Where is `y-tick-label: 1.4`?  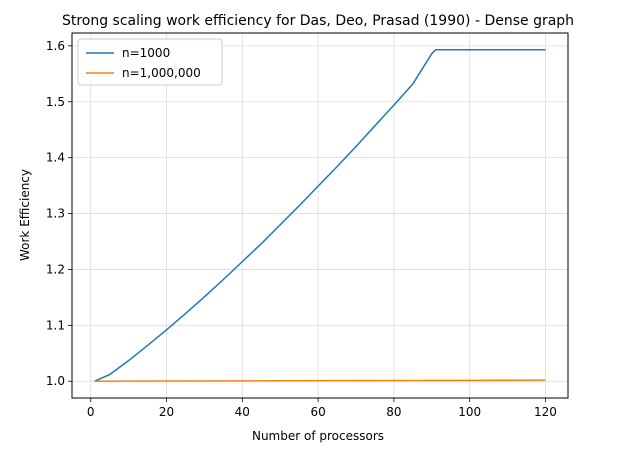 y-tick-label: 1.4 is located at coordinates (55, 158).